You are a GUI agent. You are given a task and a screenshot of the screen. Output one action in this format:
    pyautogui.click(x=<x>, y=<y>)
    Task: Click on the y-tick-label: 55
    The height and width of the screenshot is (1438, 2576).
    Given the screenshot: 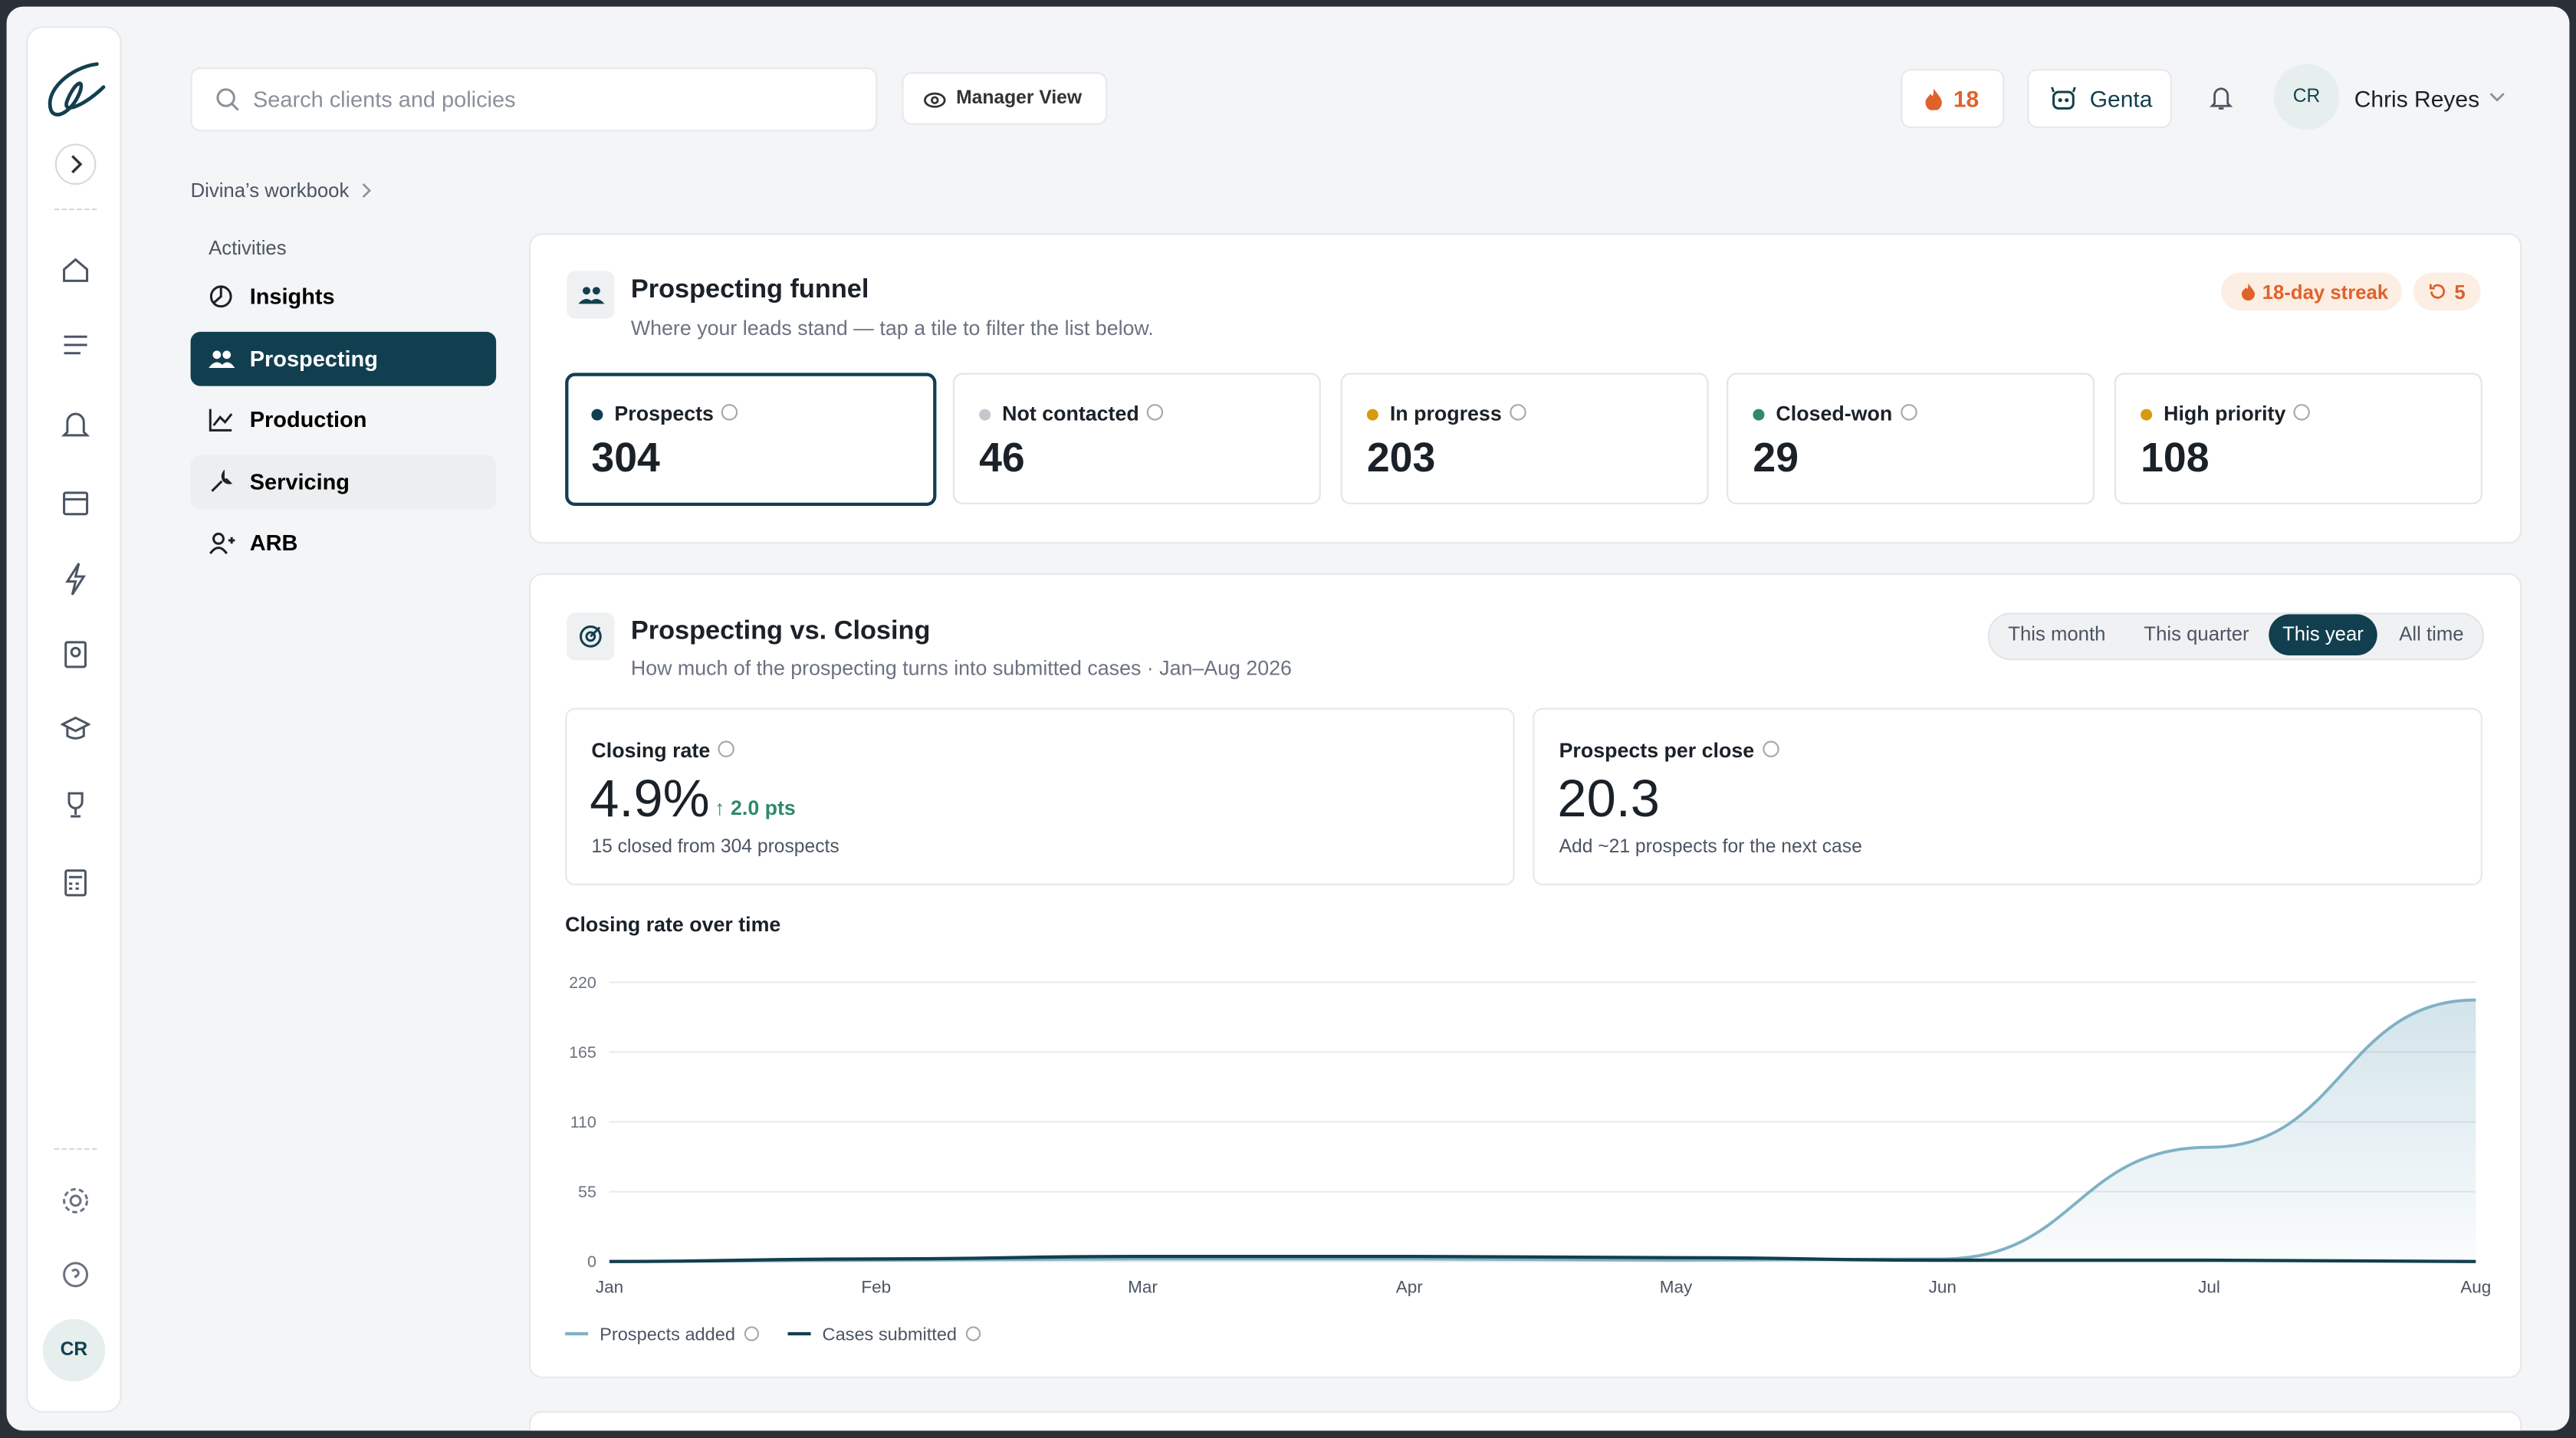 What is the action you would take?
    pyautogui.click(x=587, y=1192)
    